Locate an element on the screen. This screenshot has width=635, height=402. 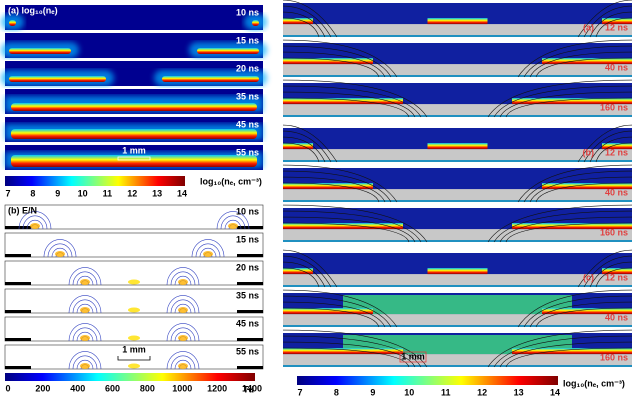
colorbar-tick: 11 is located at coordinates (108, 193).